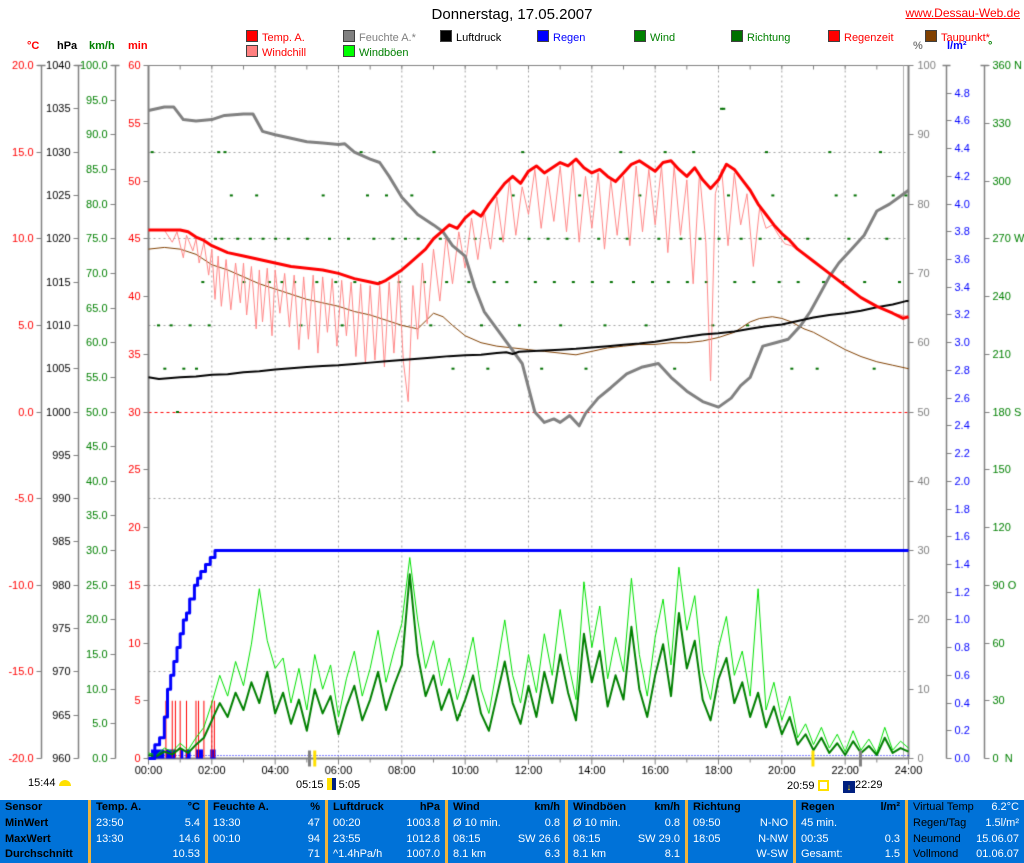 This screenshot has width=1024, height=863. What do you see at coordinates (376, 52) in the screenshot?
I see `legend-item-windböen: Windböen` at bounding box center [376, 52].